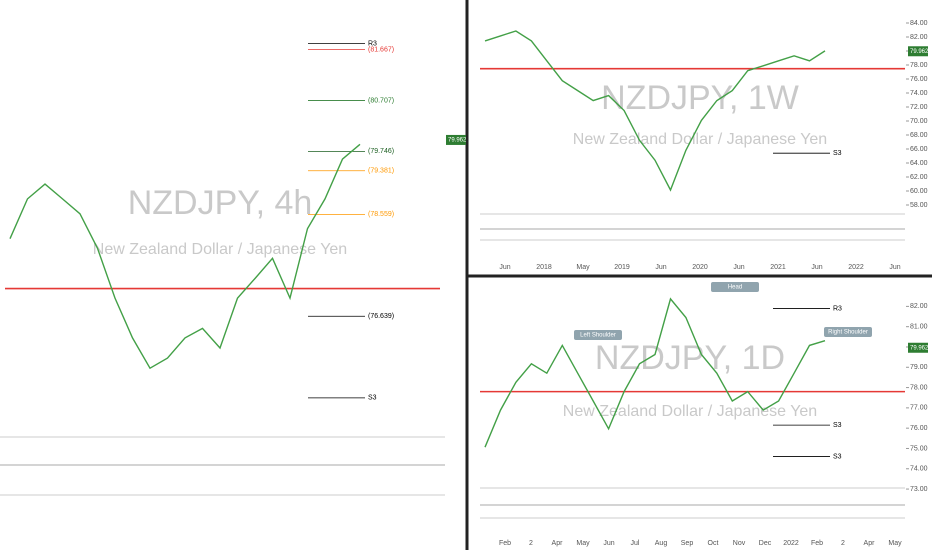 This screenshot has width=932, height=550. I want to click on level-label: (80.707), so click(381, 100).